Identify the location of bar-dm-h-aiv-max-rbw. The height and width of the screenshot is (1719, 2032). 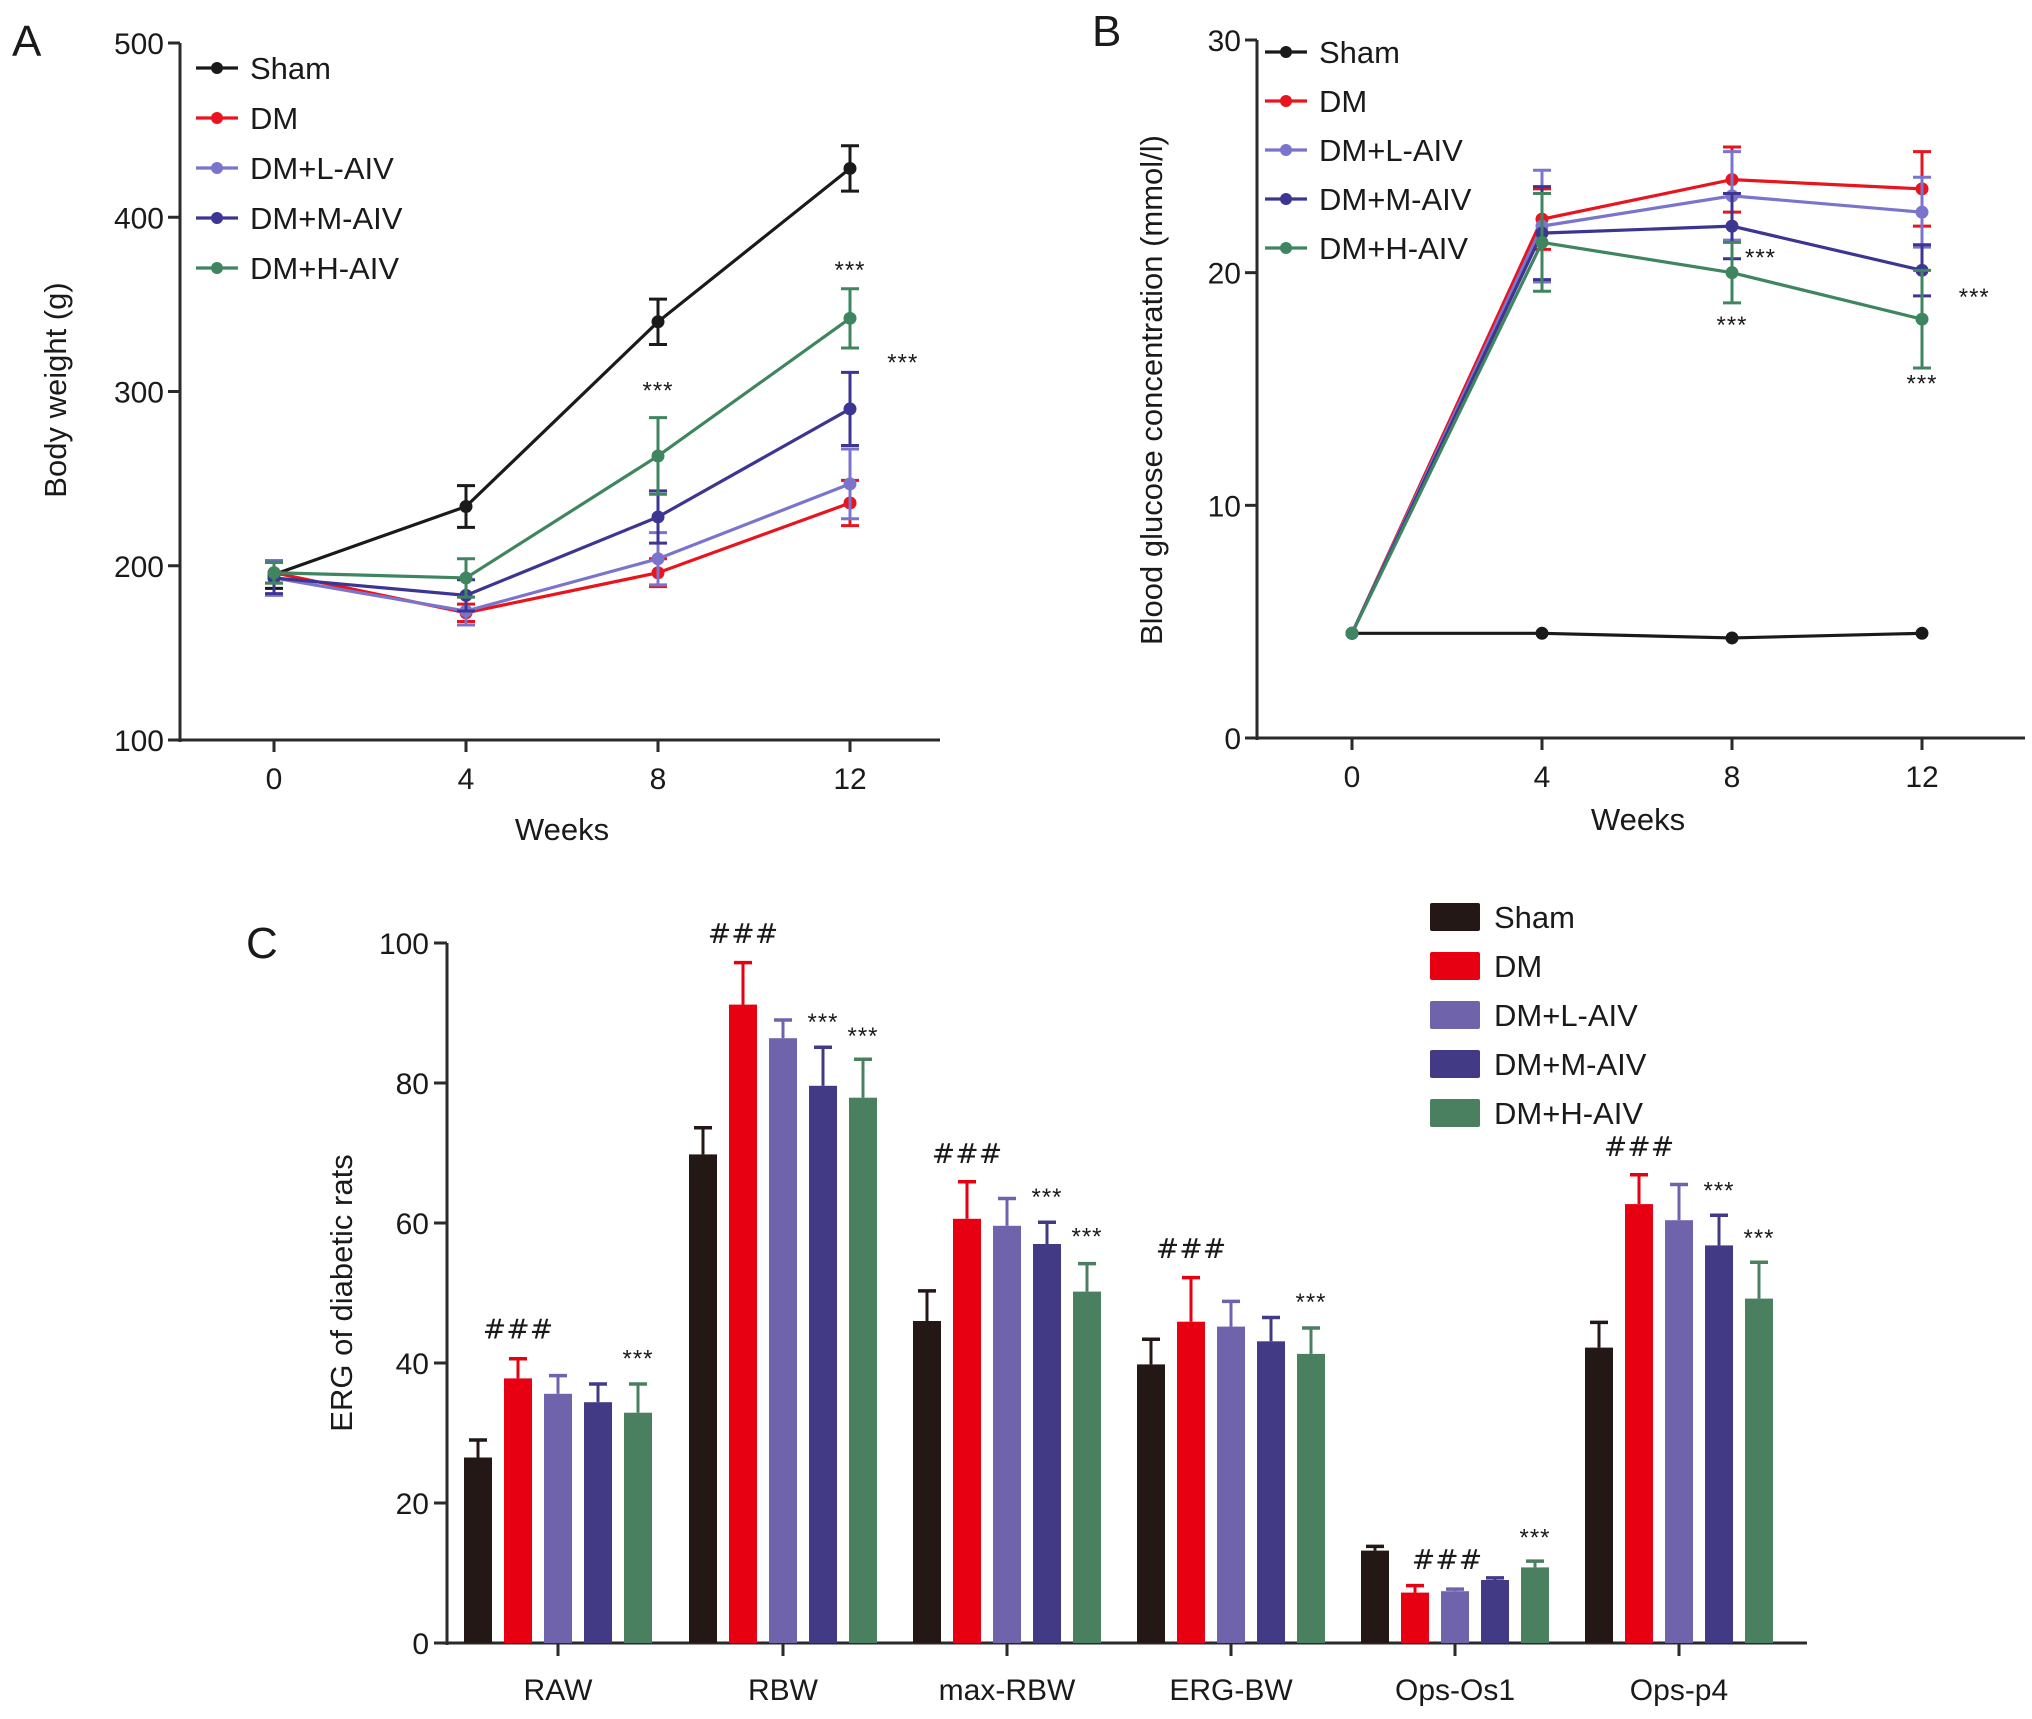
(1087, 1467).